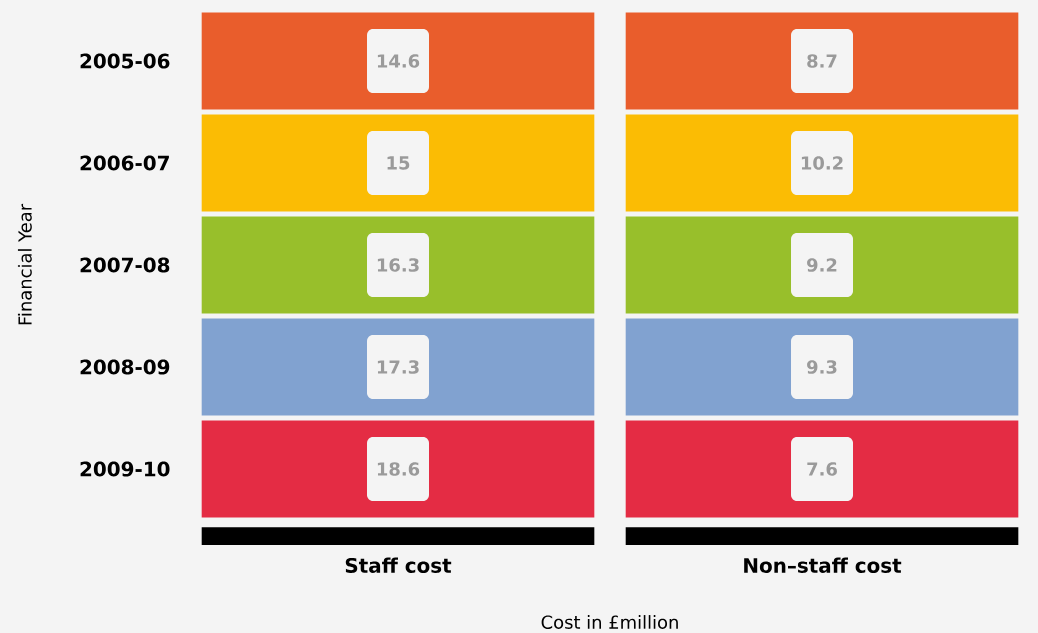  Describe the element at coordinates (822, 367) in the screenshot. I see `data-label: 9.3` at that location.